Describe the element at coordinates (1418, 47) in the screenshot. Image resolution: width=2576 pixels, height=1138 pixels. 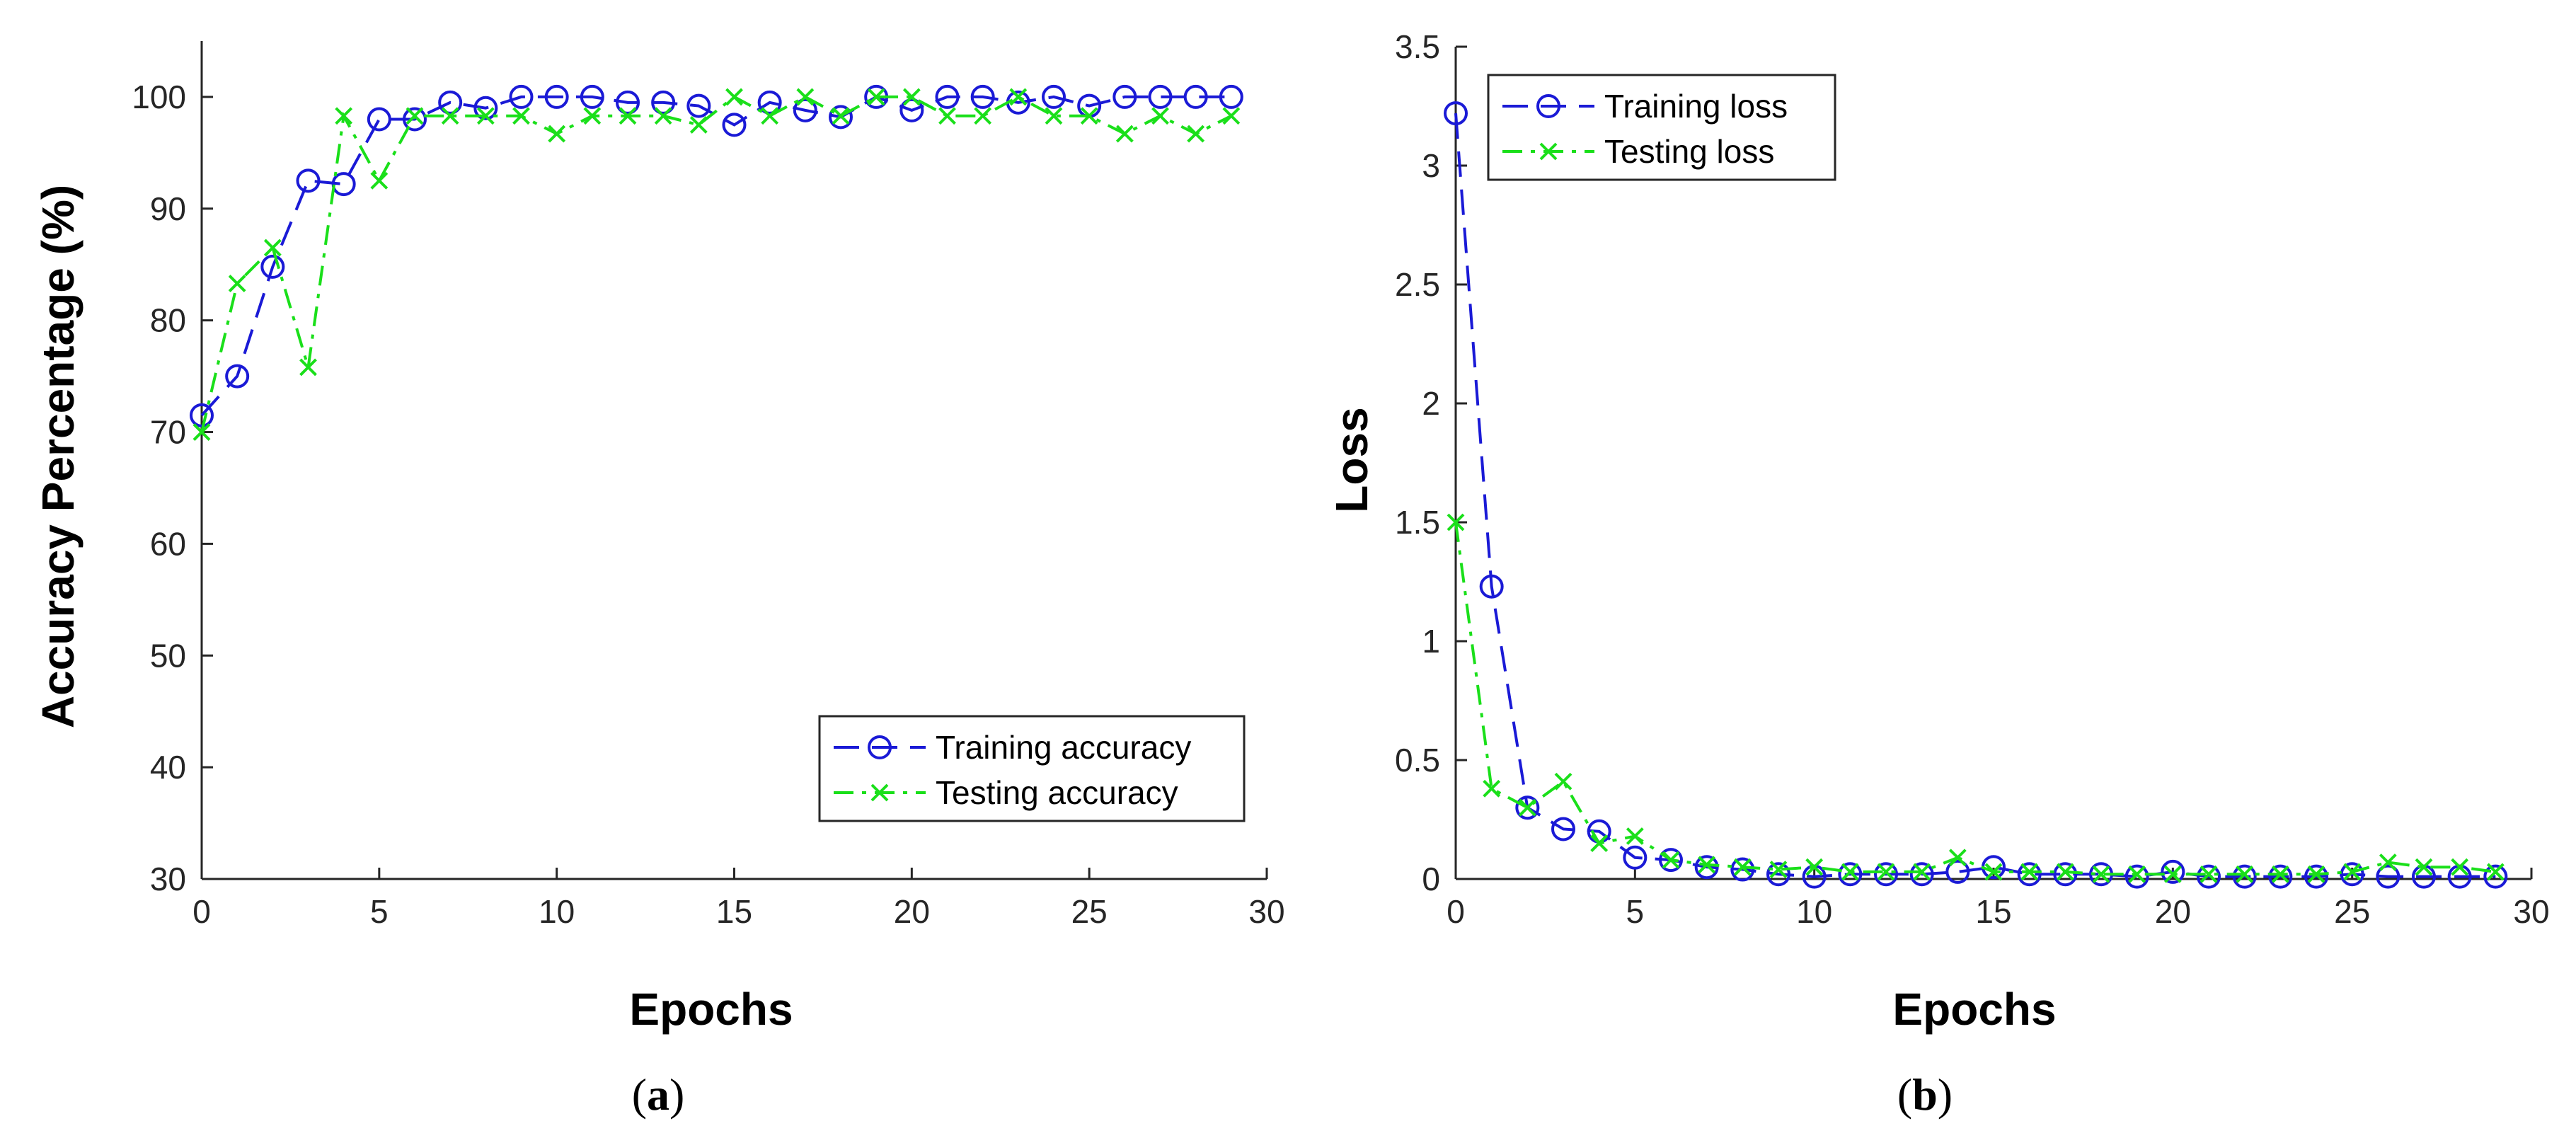
I see `loss-y-tick-label: 3.5` at that location.